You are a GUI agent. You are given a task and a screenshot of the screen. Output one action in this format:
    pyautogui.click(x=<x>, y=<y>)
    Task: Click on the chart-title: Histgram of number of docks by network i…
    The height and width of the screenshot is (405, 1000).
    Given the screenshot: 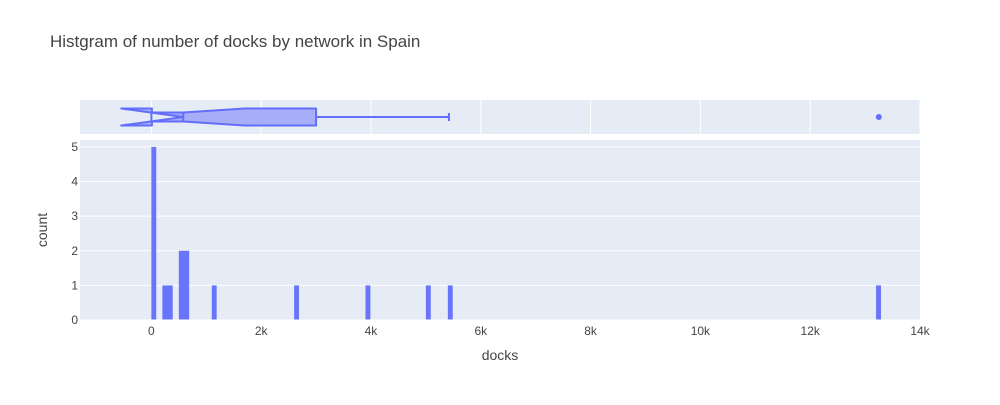 What is the action you would take?
    pyautogui.click(x=235, y=41)
    